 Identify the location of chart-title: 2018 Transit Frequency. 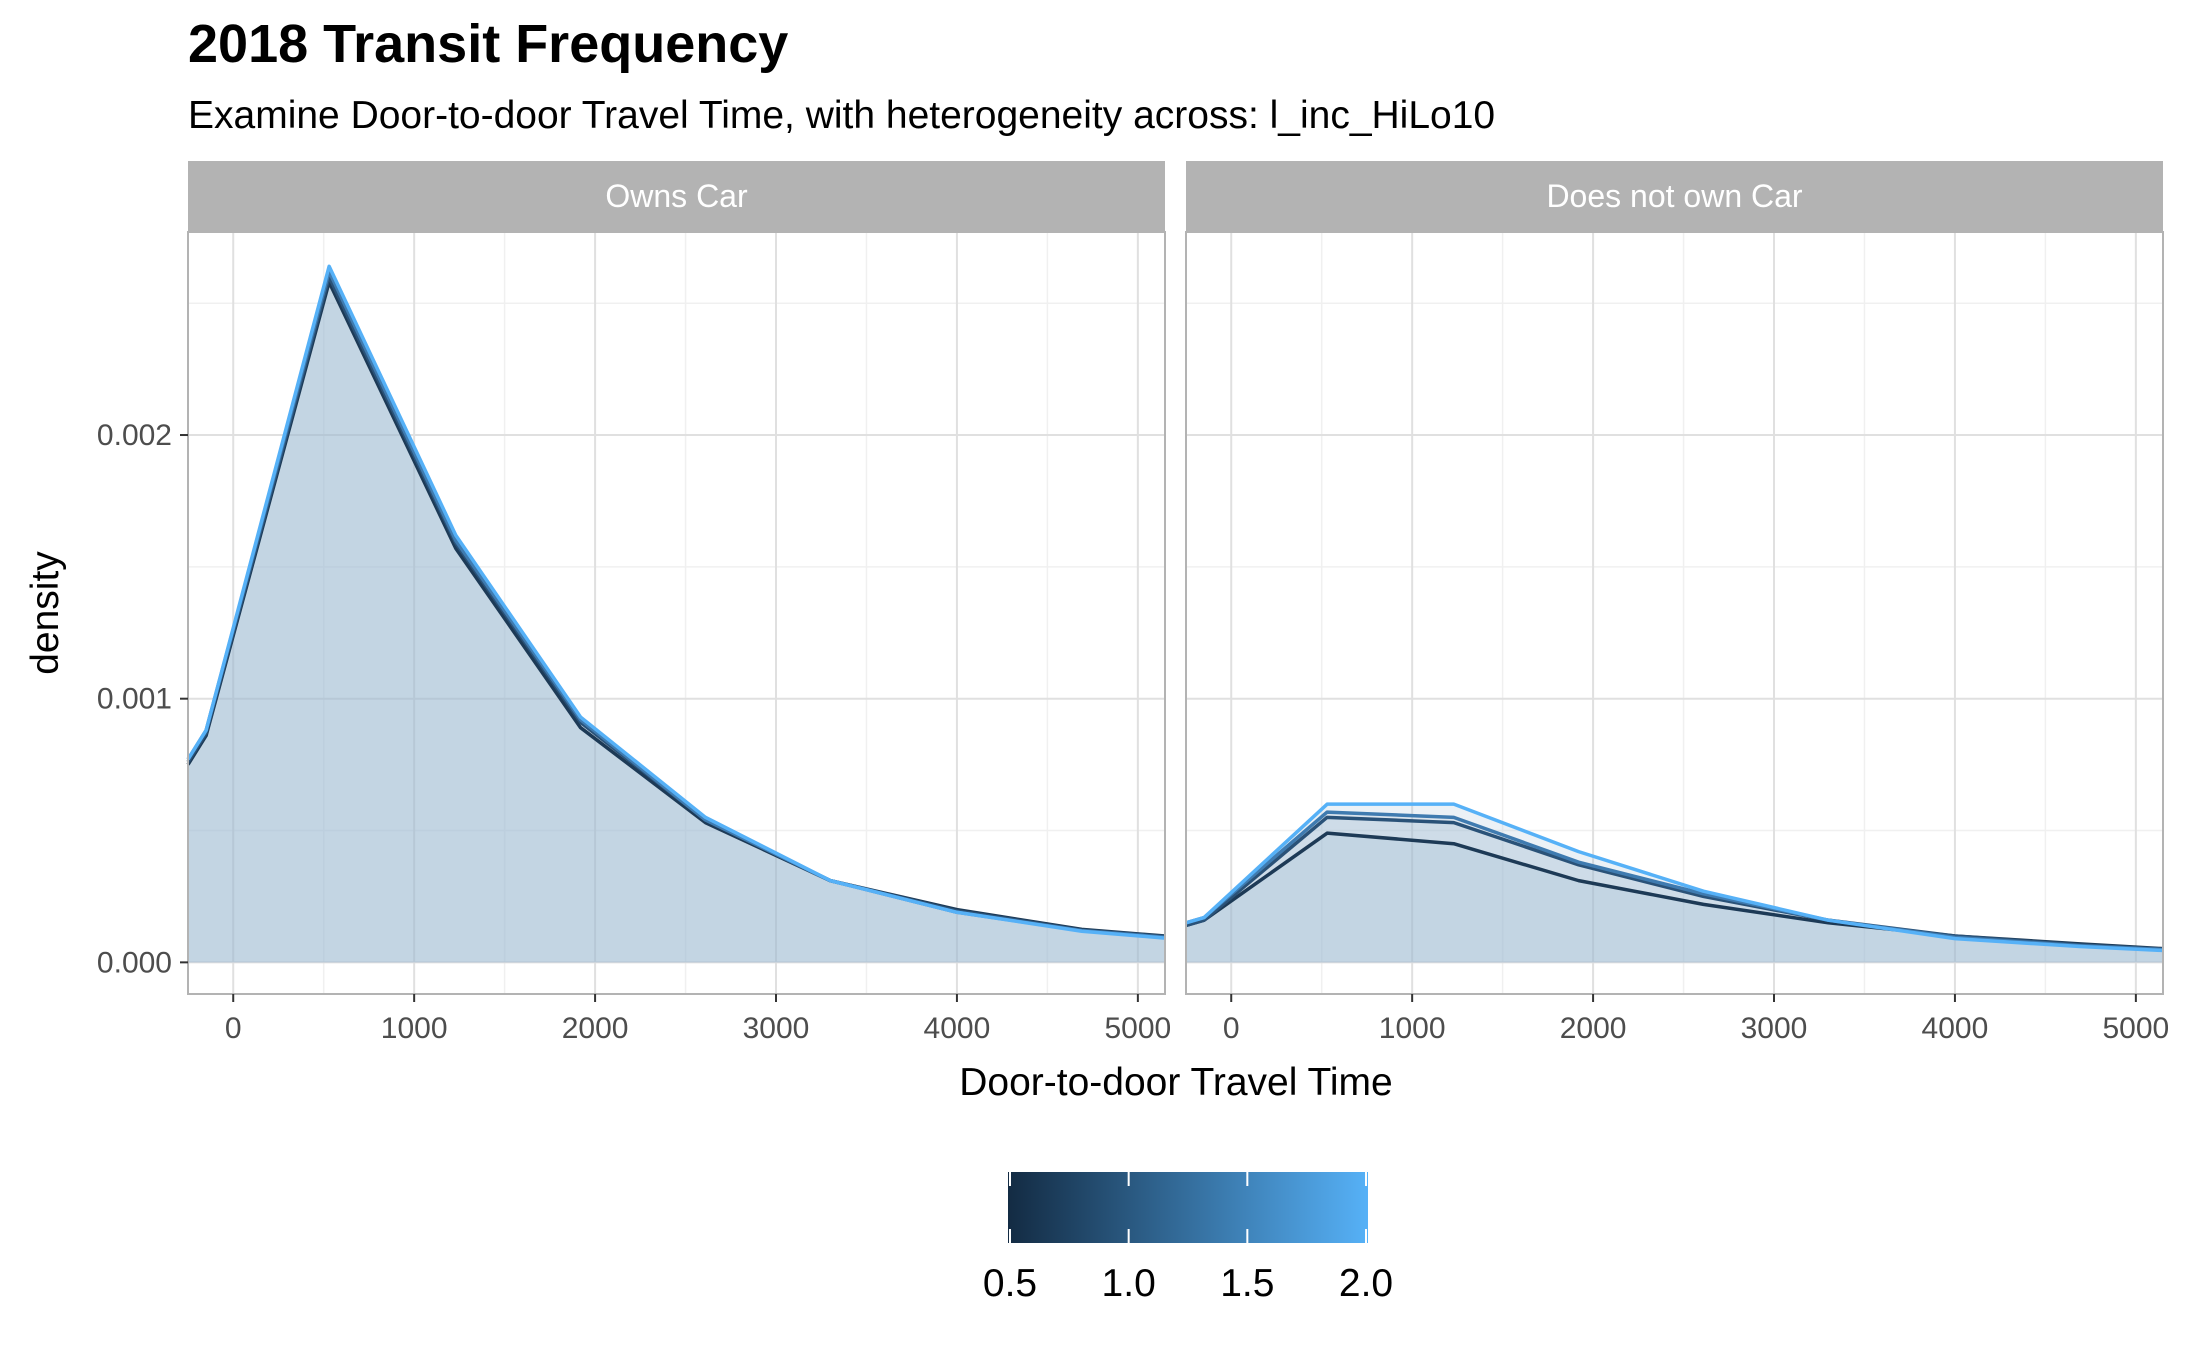
(488, 44).